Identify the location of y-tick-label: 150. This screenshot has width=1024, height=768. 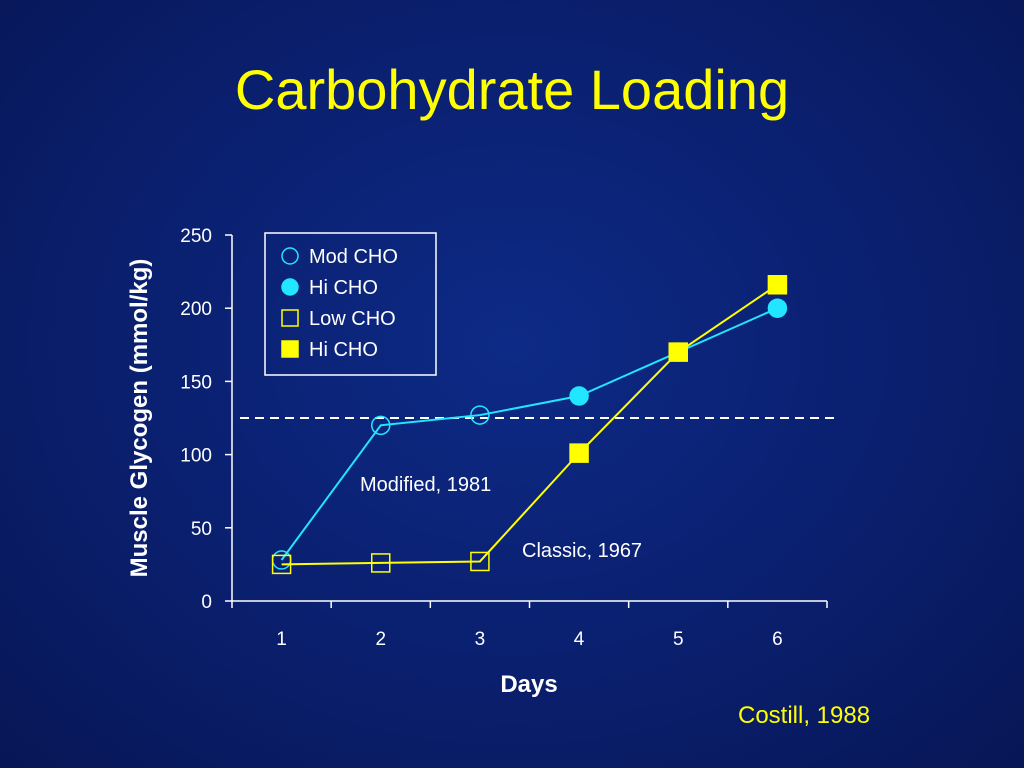
(196, 382).